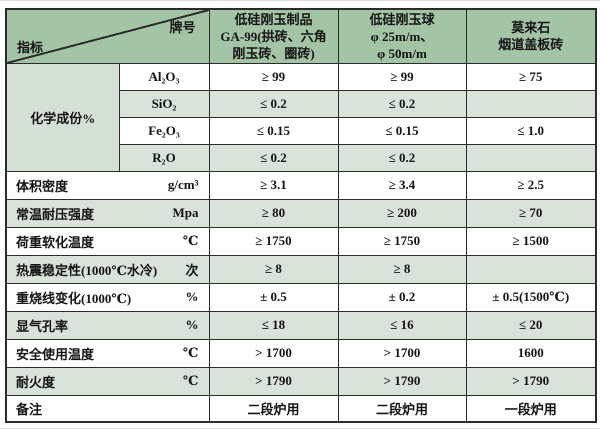 The width and height of the screenshot is (600, 429). What do you see at coordinates (164, 157) in the screenshot?
I see `chem-item-label: R₂O` at bounding box center [164, 157].